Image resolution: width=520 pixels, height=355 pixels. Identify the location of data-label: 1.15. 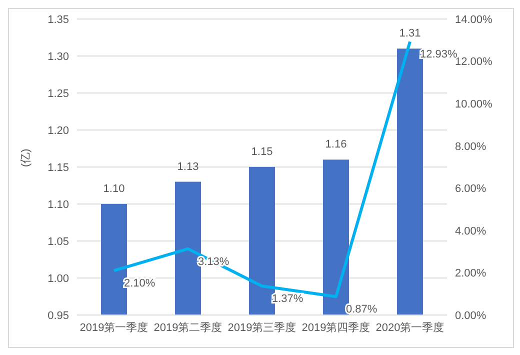
(262, 152).